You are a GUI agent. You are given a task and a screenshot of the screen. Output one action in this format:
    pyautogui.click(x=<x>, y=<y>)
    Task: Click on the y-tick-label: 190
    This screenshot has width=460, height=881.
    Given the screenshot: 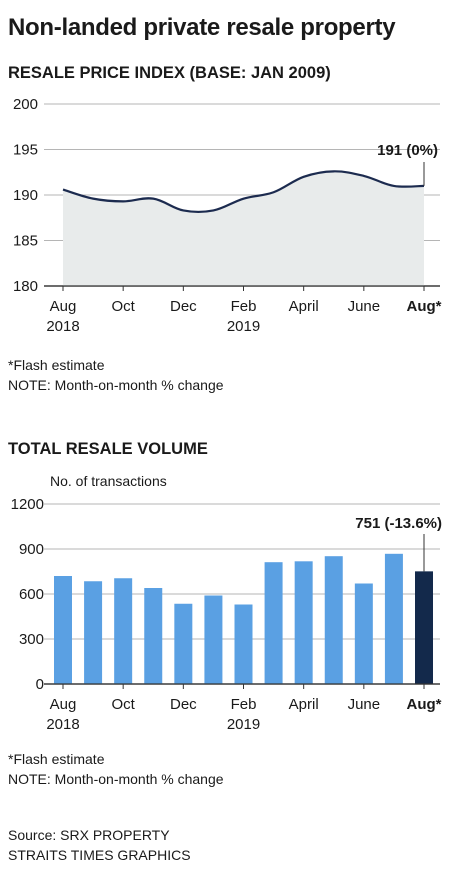 What is the action you would take?
    pyautogui.click(x=25, y=195)
    